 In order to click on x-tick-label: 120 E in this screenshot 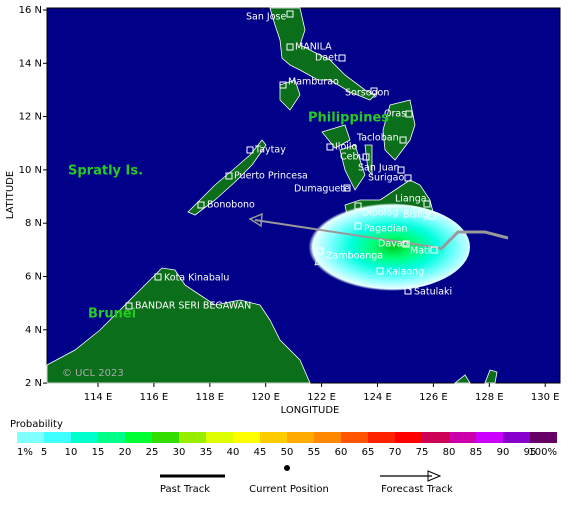, I will do `click(265, 397)`.